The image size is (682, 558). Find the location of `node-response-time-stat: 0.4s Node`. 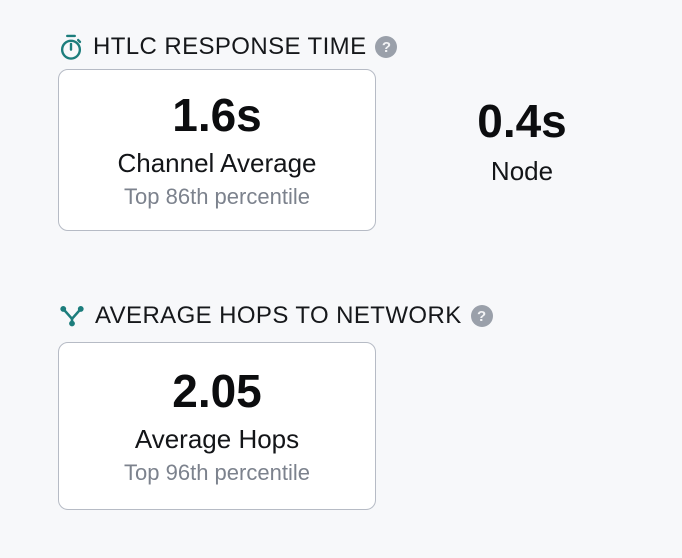

node-response-time-stat: 0.4s Node is located at coordinates (522, 141).